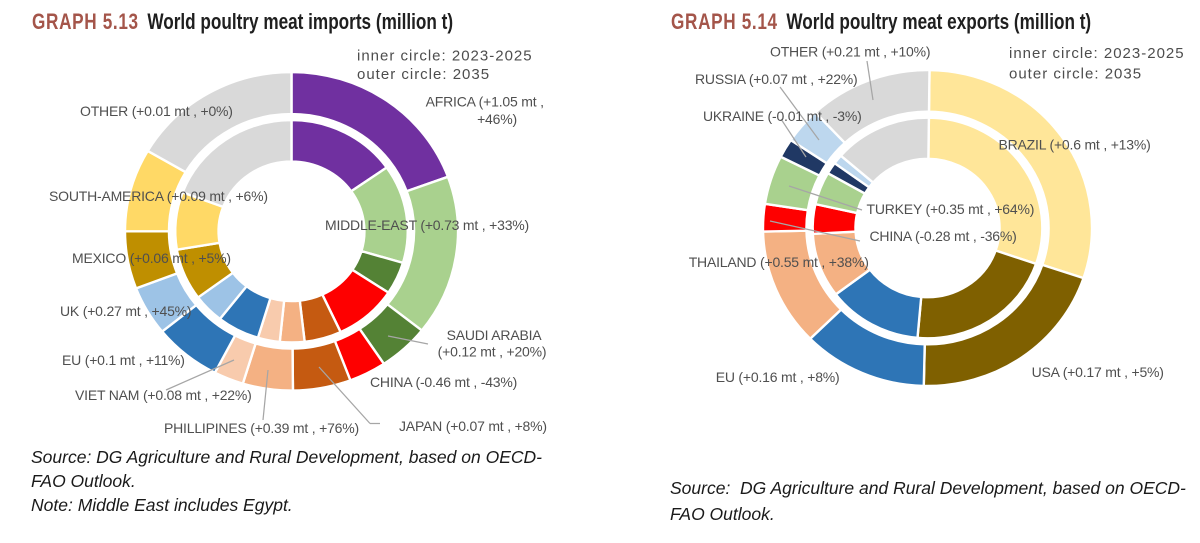 The width and height of the screenshot is (1200, 543). Describe the element at coordinates (850, 52) in the screenshot. I see `svg-text: OTHER (+0.21 mt , +10%)` at that location.